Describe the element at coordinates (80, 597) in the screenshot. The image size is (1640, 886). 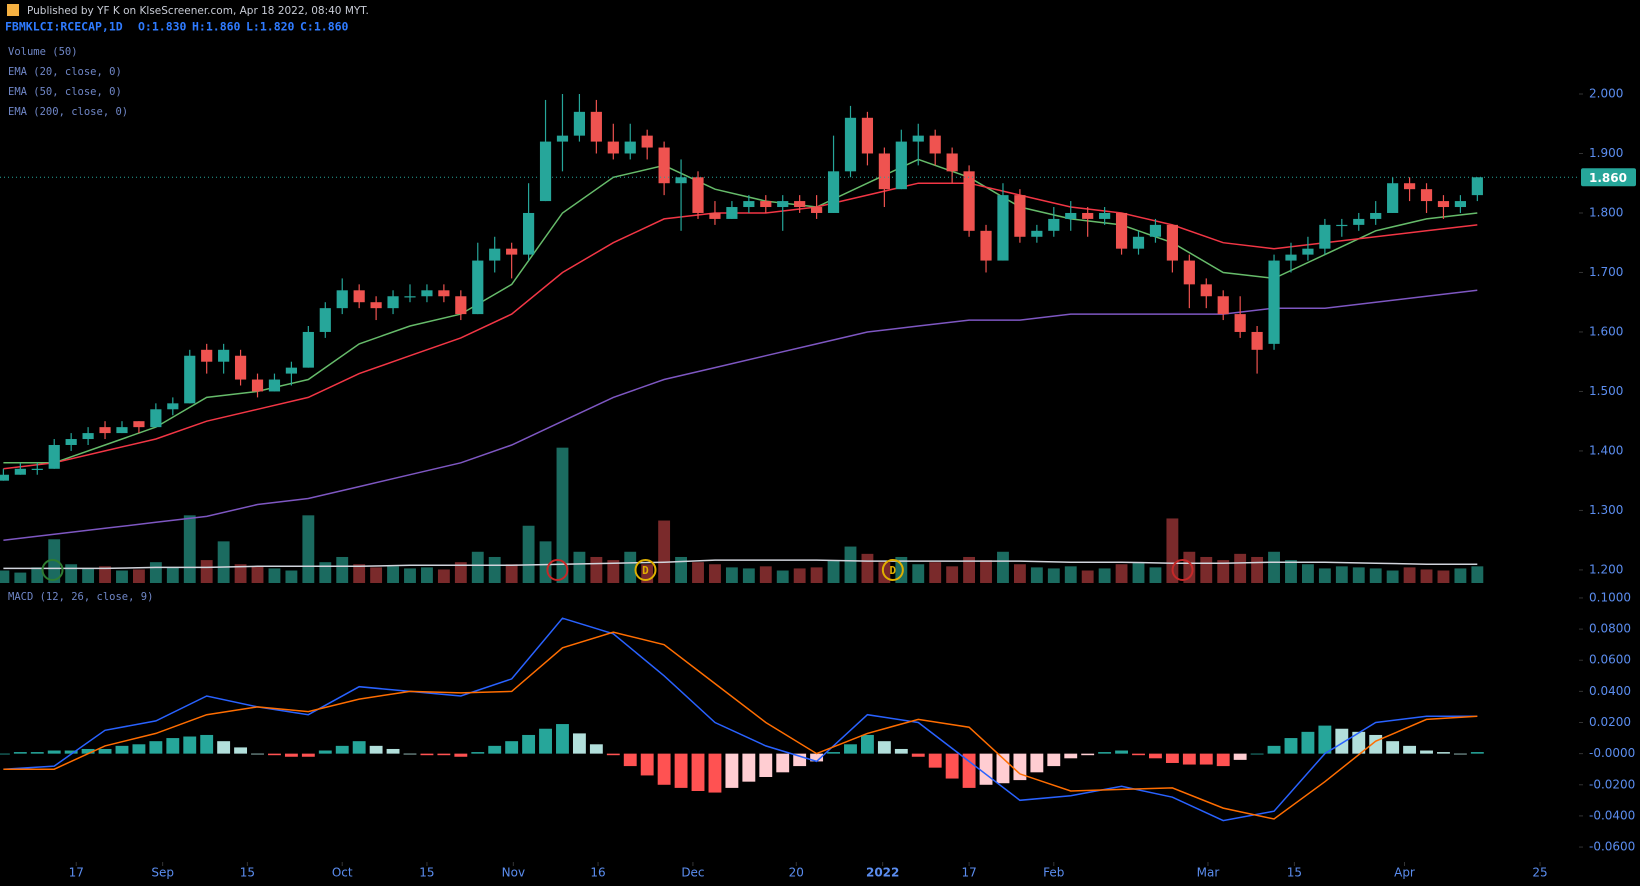
I see `legend-macd: MACD (12, 26, close, 9)` at that location.